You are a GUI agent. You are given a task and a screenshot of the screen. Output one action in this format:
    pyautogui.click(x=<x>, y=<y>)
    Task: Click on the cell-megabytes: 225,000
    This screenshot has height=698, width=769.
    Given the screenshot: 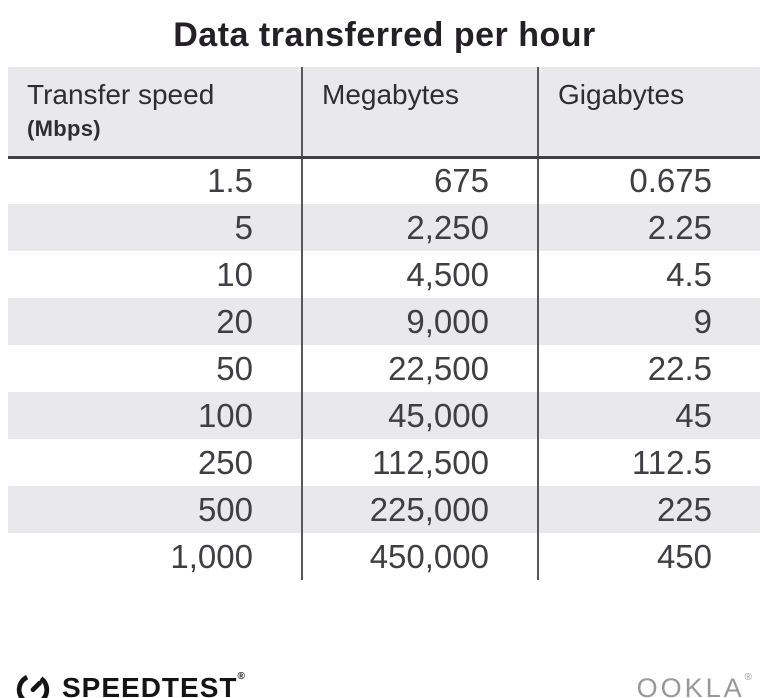 What is the action you would take?
    pyautogui.click(x=419, y=509)
    